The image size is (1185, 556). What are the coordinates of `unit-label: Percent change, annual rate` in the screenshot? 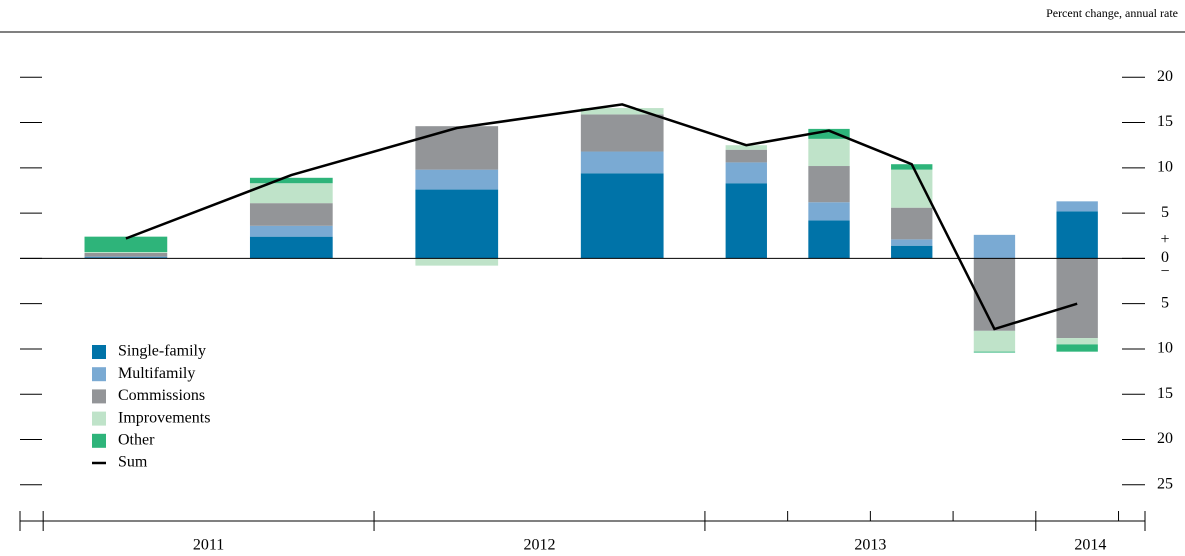 It's located at (1112, 13).